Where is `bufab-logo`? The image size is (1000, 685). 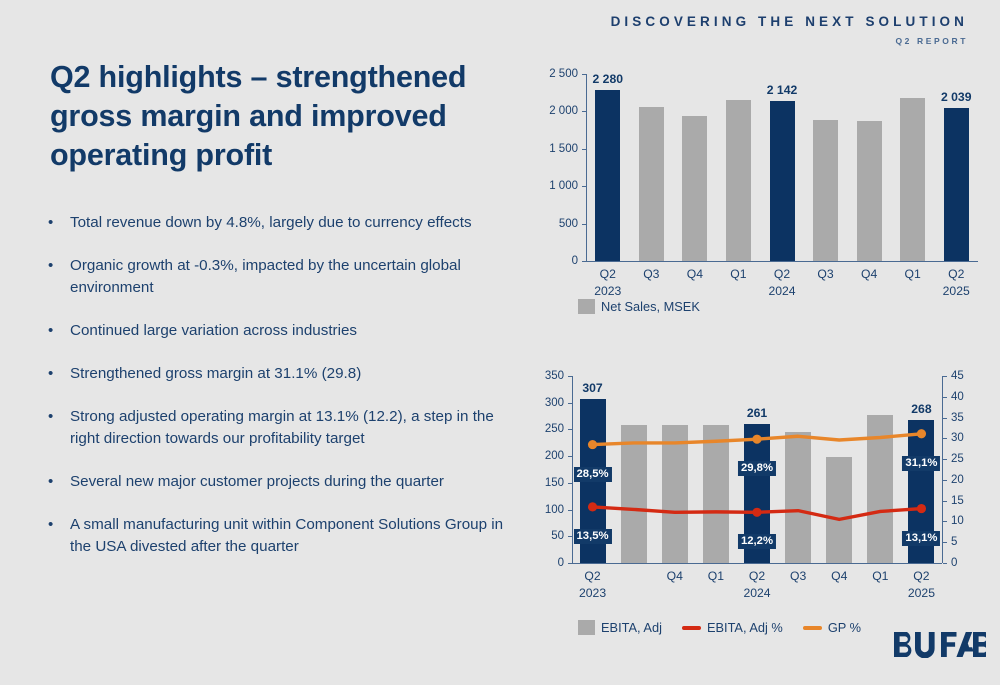 bufab-logo is located at coordinates (943, 647).